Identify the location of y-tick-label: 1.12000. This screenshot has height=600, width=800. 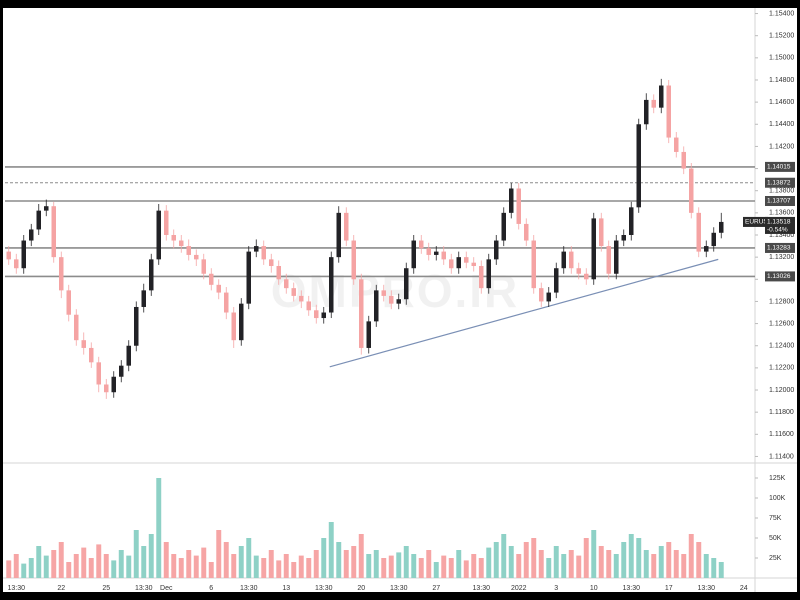
(781, 390).